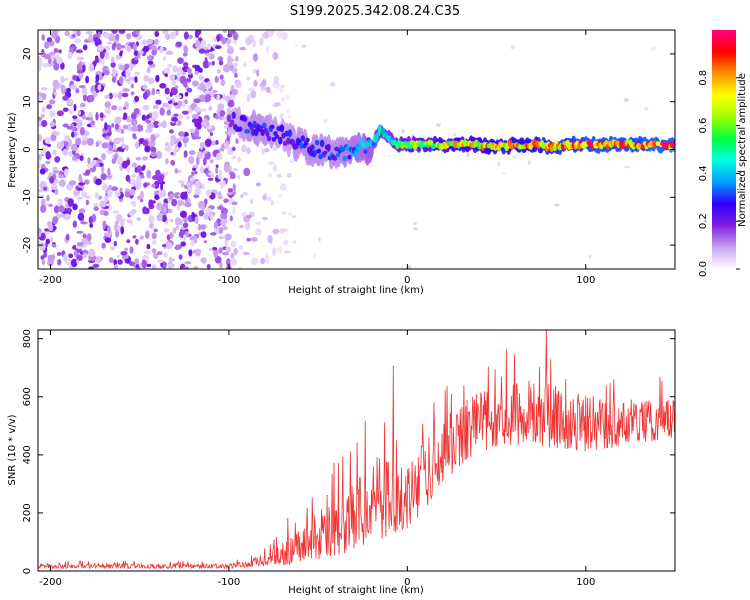 This screenshot has height=600, width=750. I want to click on colorbar-ticks: 0.0 0.2 0.4 0.6 0.8, so click(719, 173).